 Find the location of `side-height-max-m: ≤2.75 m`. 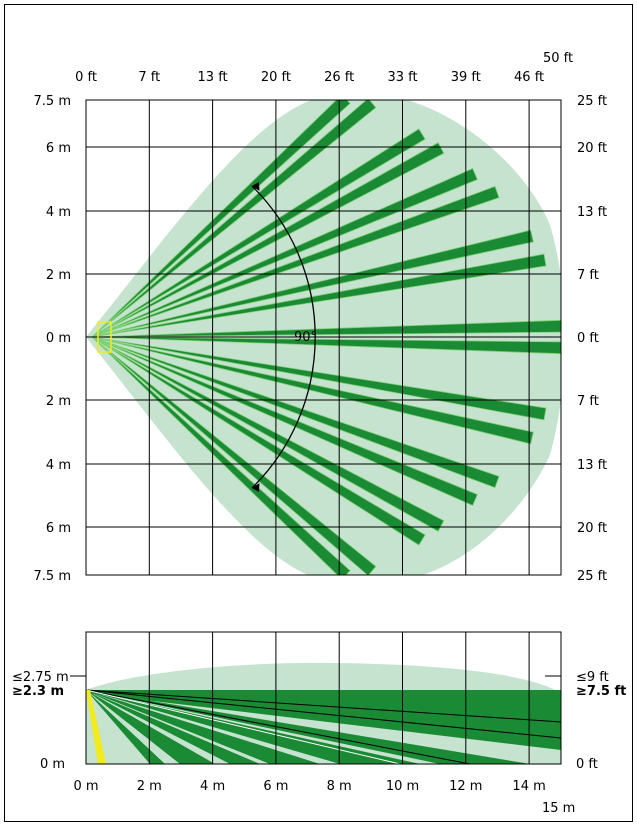

side-height-max-m: ≤2.75 m is located at coordinates (40, 677).